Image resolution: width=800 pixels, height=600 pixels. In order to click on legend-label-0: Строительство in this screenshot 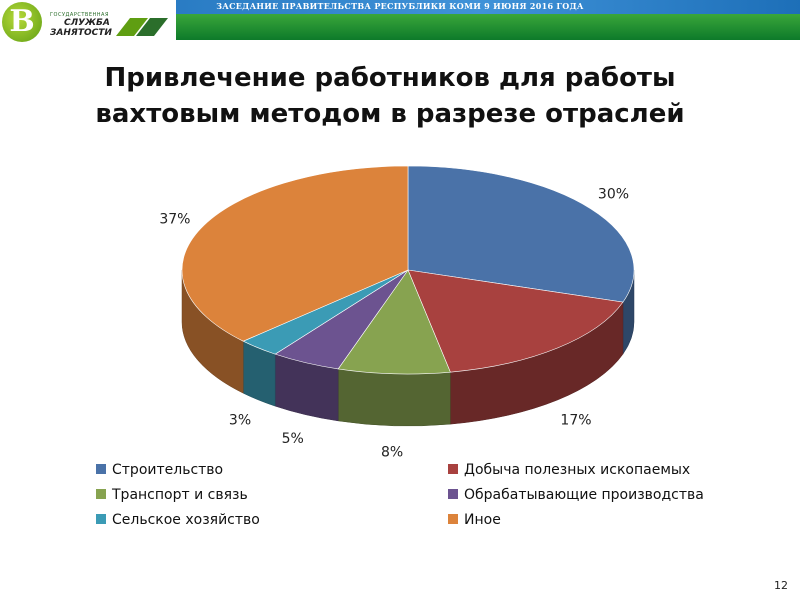, I will do `click(168, 470)`.